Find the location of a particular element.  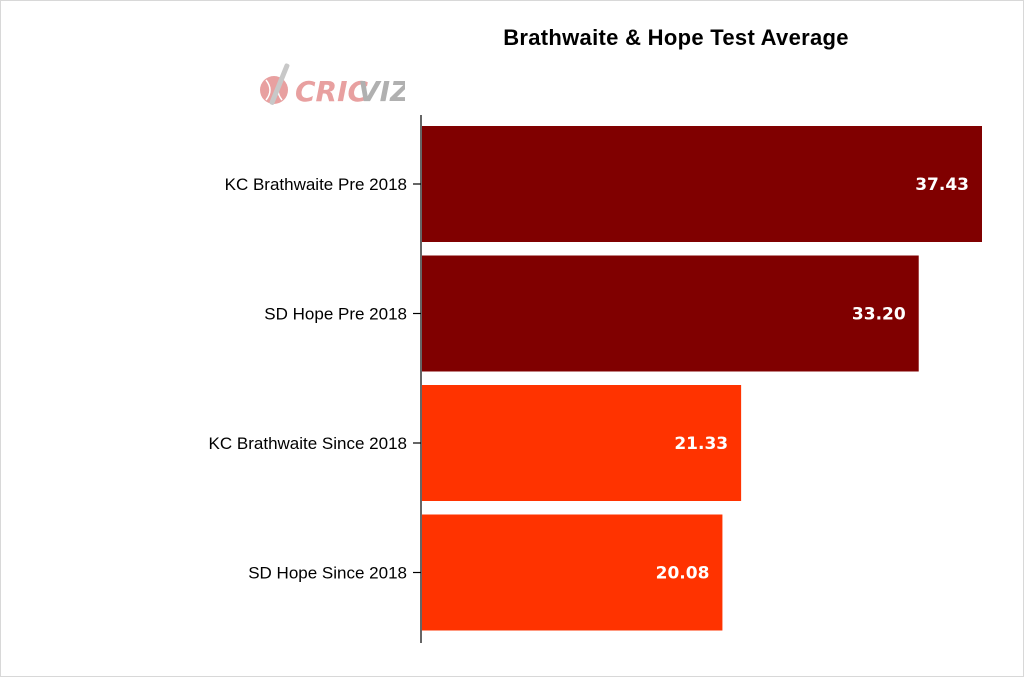

chart-title: Brathwaite & Hope Test Average is located at coordinates (676, 37).